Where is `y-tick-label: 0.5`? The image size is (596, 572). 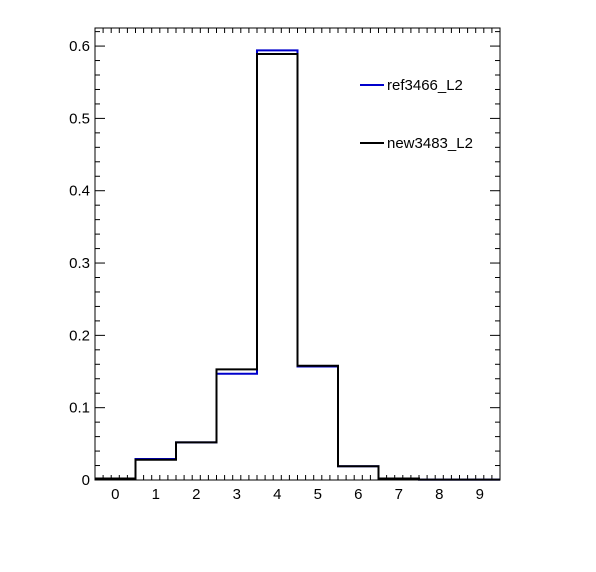 y-tick-label: 0.5 is located at coordinates (79, 118).